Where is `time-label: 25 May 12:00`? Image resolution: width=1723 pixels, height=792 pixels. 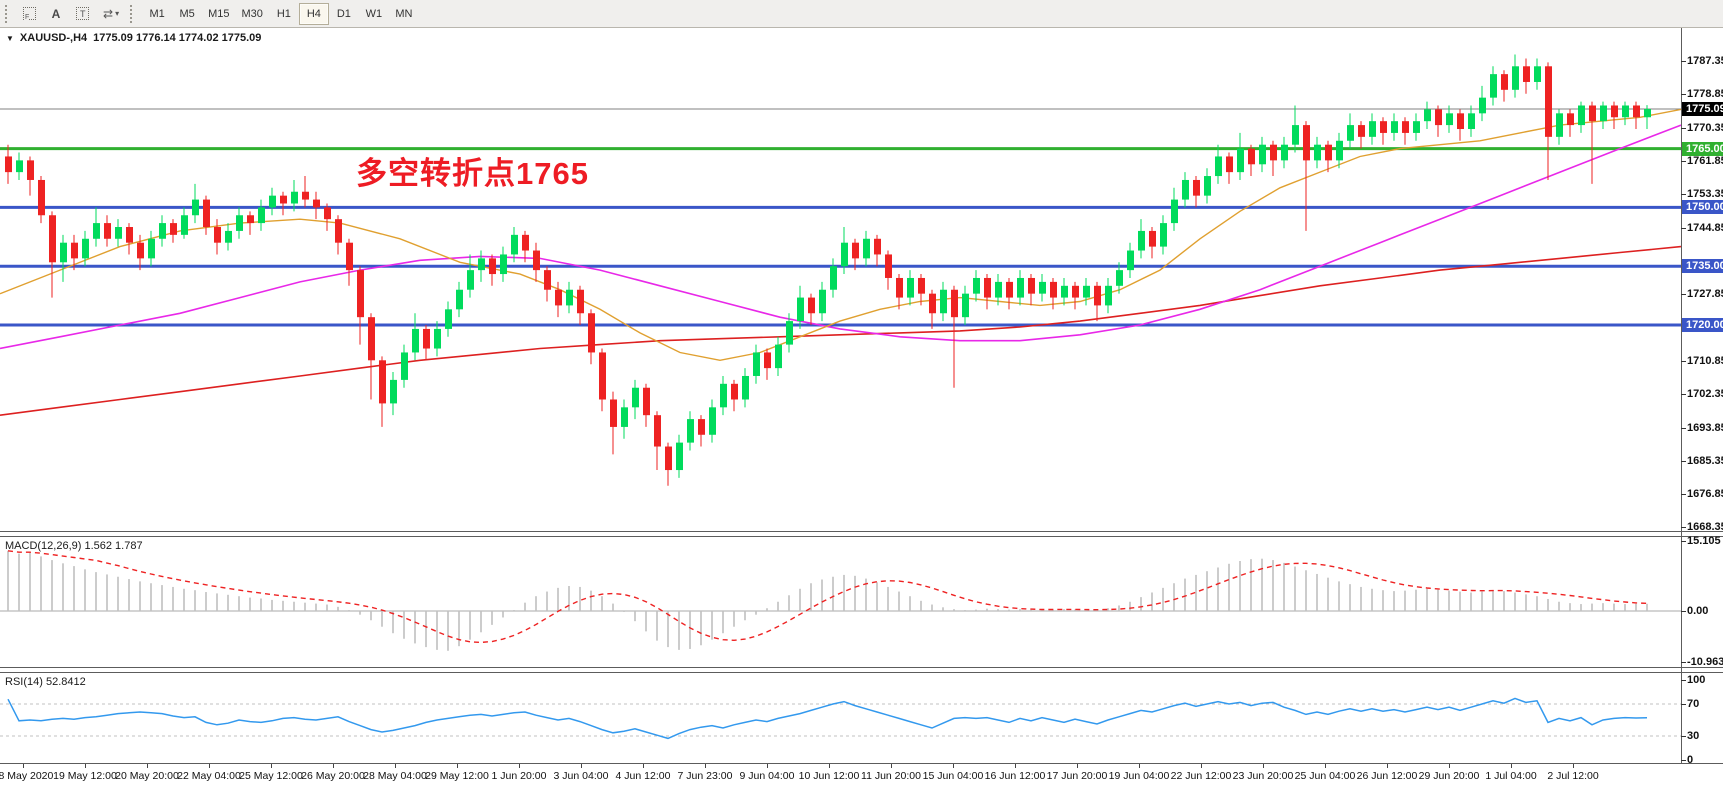
time-label: 25 May 12:00 is located at coordinates (271, 776).